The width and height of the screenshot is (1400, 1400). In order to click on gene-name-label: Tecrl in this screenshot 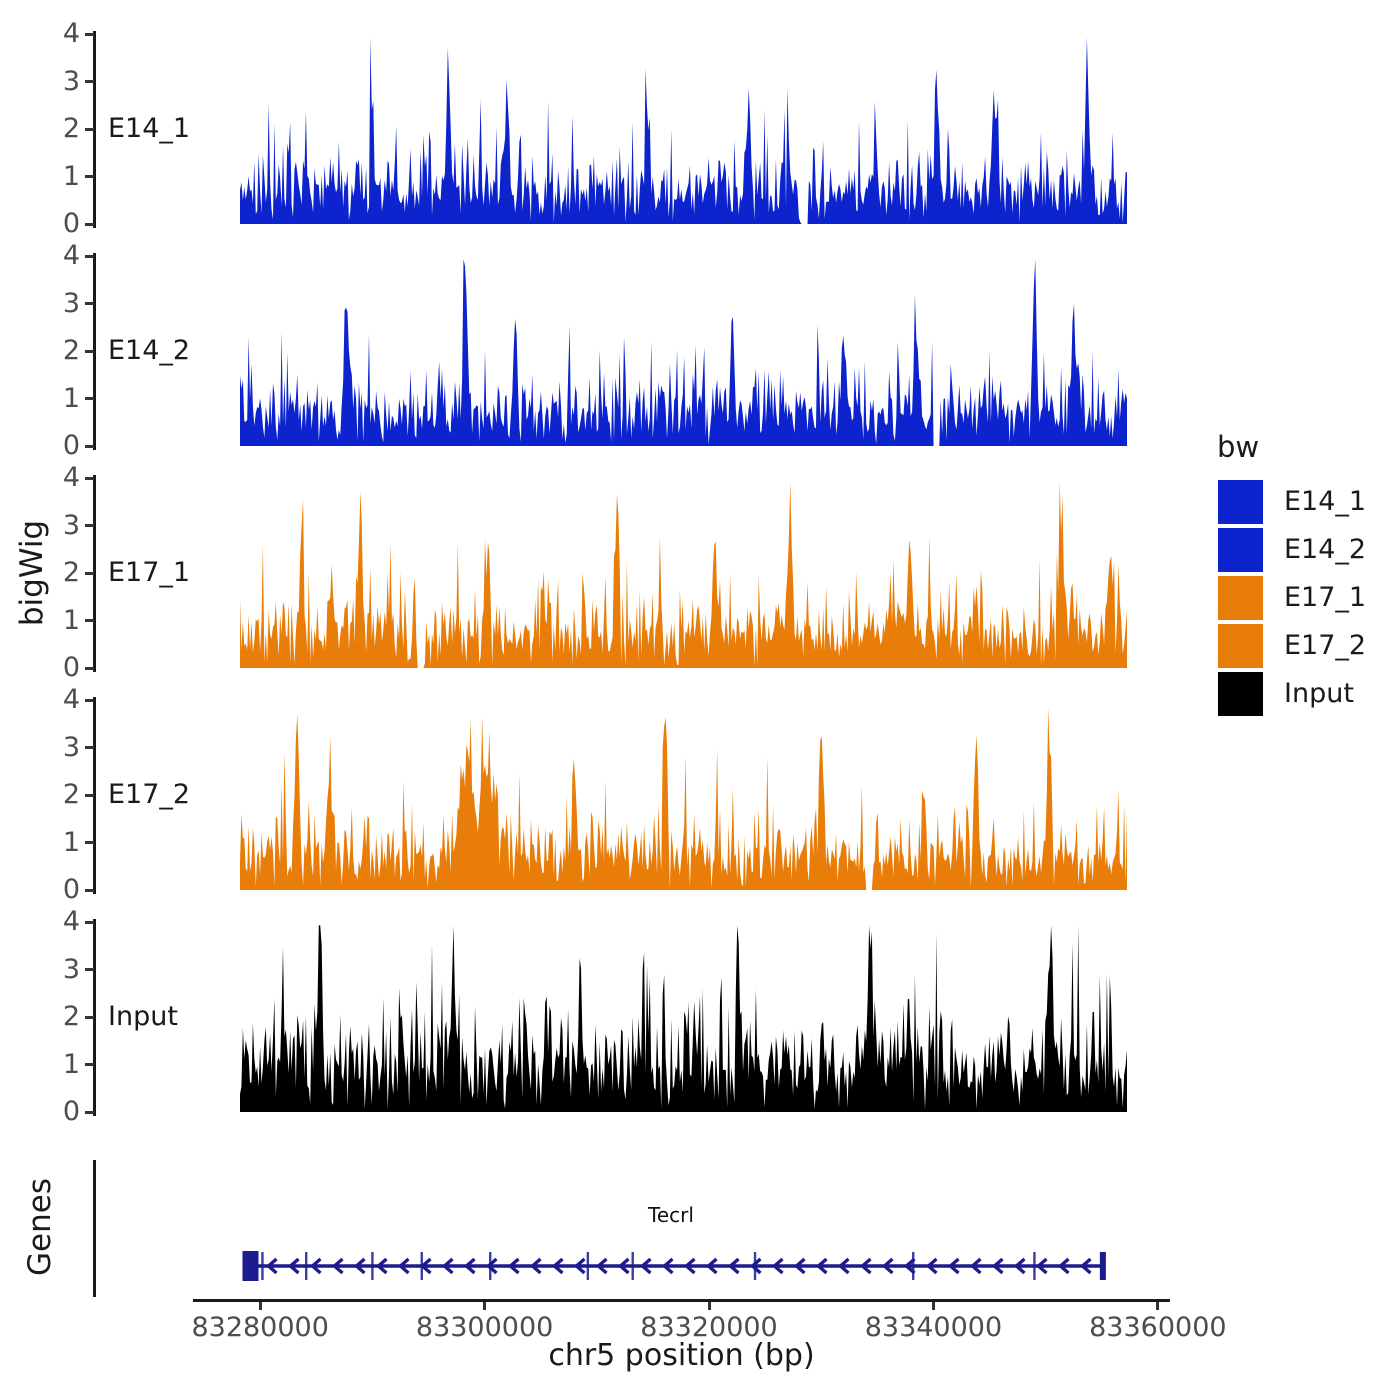, I will do `click(671, 1215)`.